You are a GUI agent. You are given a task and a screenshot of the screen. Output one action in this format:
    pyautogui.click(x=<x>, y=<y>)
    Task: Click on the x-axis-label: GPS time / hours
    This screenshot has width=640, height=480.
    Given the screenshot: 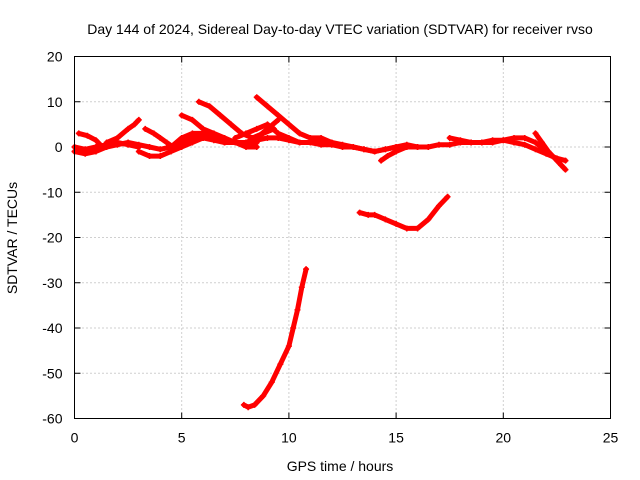 What is the action you would take?
    pyautogui.click(x=340, y=466)
    